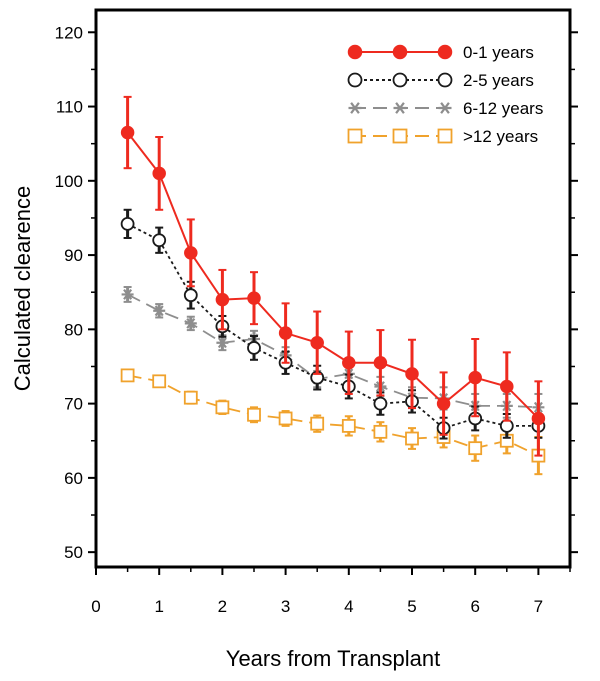 The image size is (600, 681). What do you see at coordinates (333, 658) in the screenshot?
I see `x-axis-label: Years from Transplant` at bounding box center [333, 658].